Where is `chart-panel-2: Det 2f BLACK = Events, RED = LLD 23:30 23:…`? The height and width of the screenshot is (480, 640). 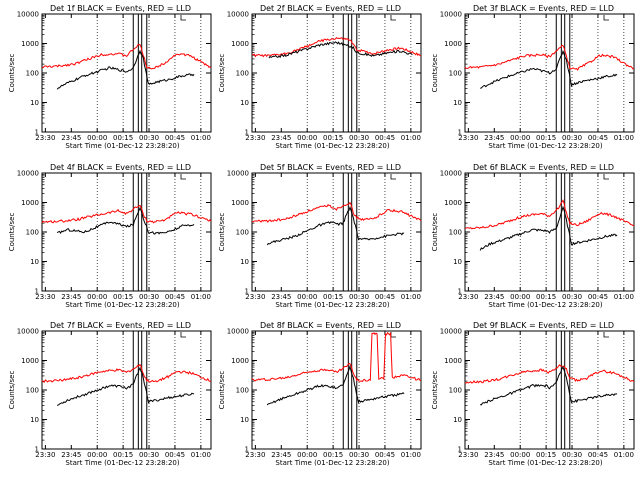
chart-panel-2: Det 2f BLACK = Events, RED = LLD 23:30 23:… is located at coordinates (320, 77).